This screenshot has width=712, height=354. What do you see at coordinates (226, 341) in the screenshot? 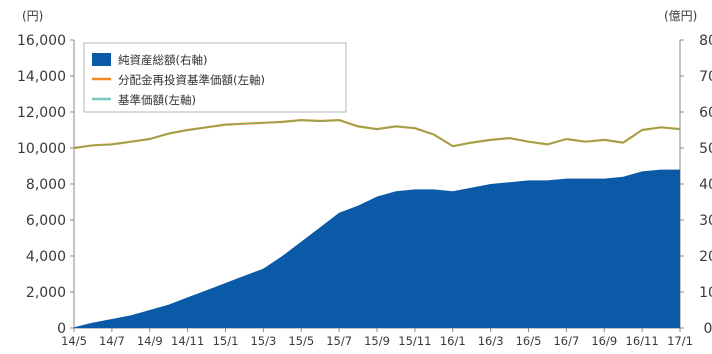
I see `x-tick-label: 15/1` at bounding box center [226, 341].